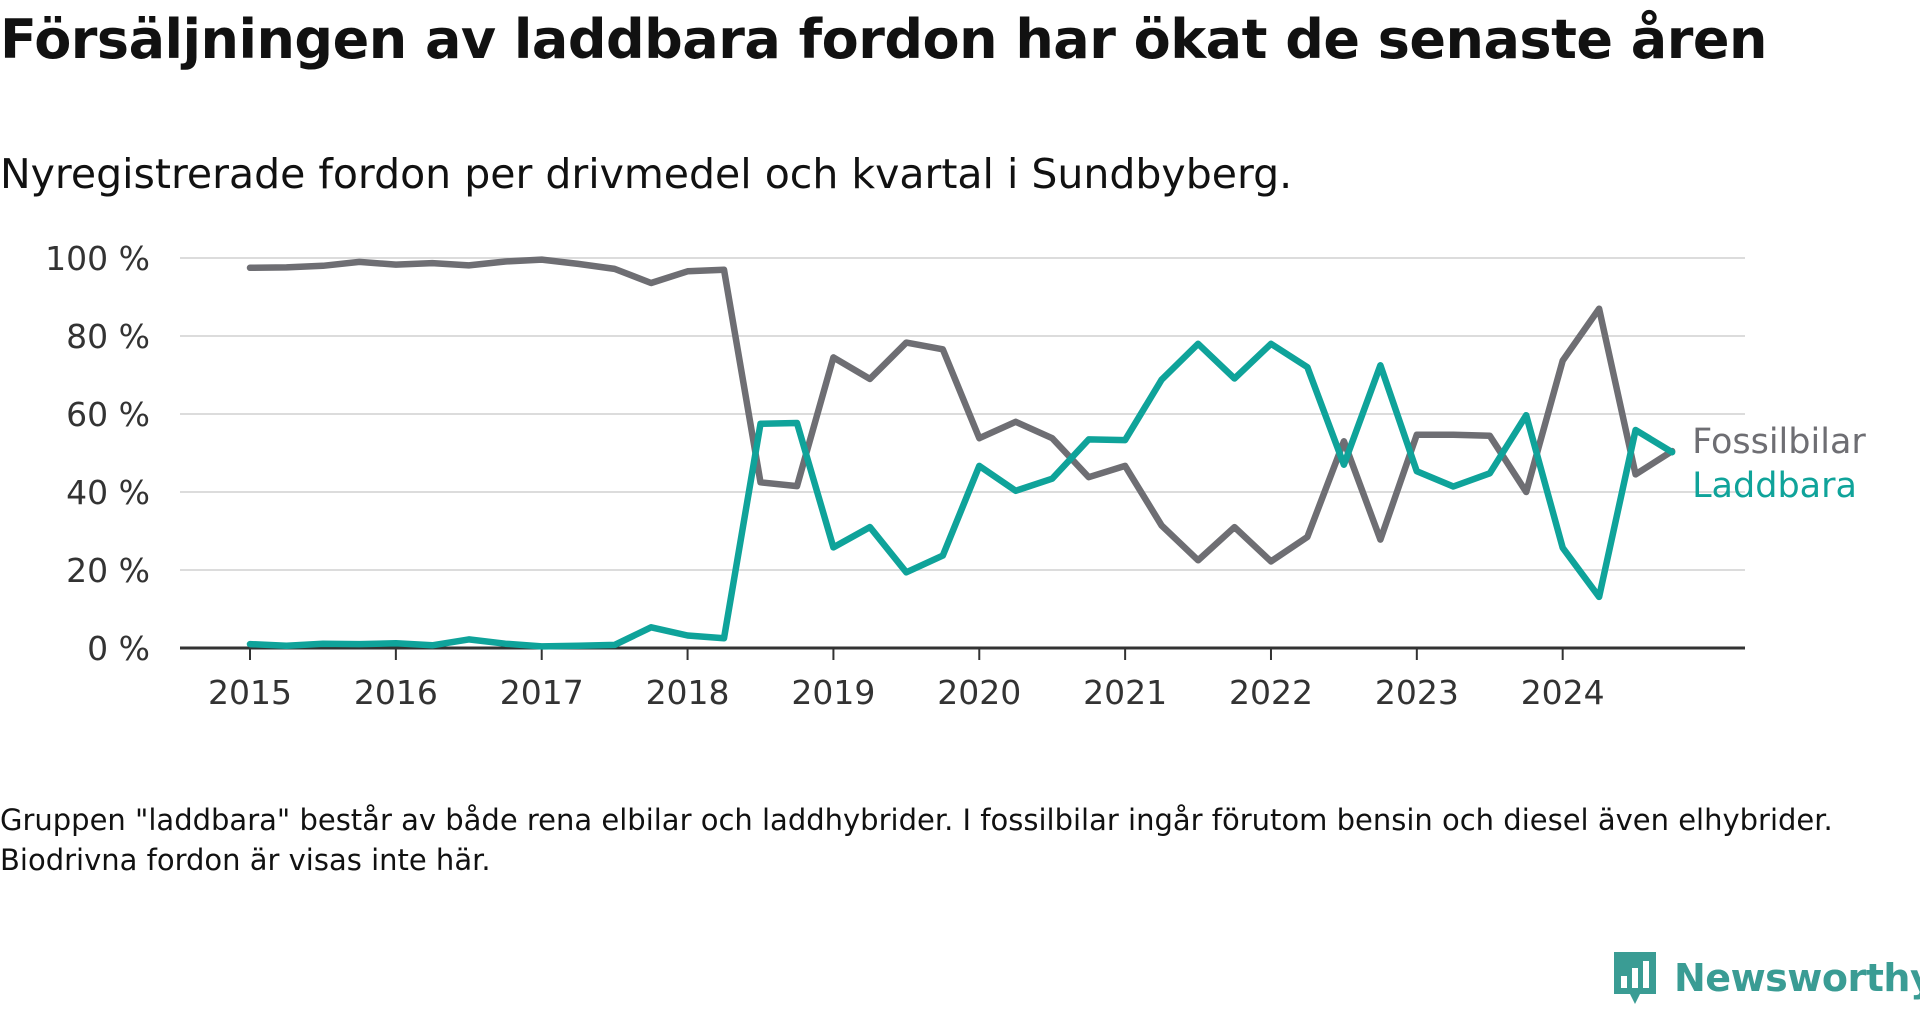  I want to click on x-tick-label: 2016, so click(396, 692).